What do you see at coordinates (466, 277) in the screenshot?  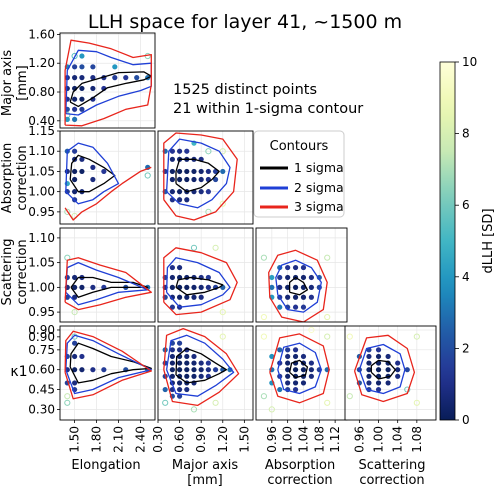 I see `colorbar-tick-label: 4` at bounding box center [466, 277].